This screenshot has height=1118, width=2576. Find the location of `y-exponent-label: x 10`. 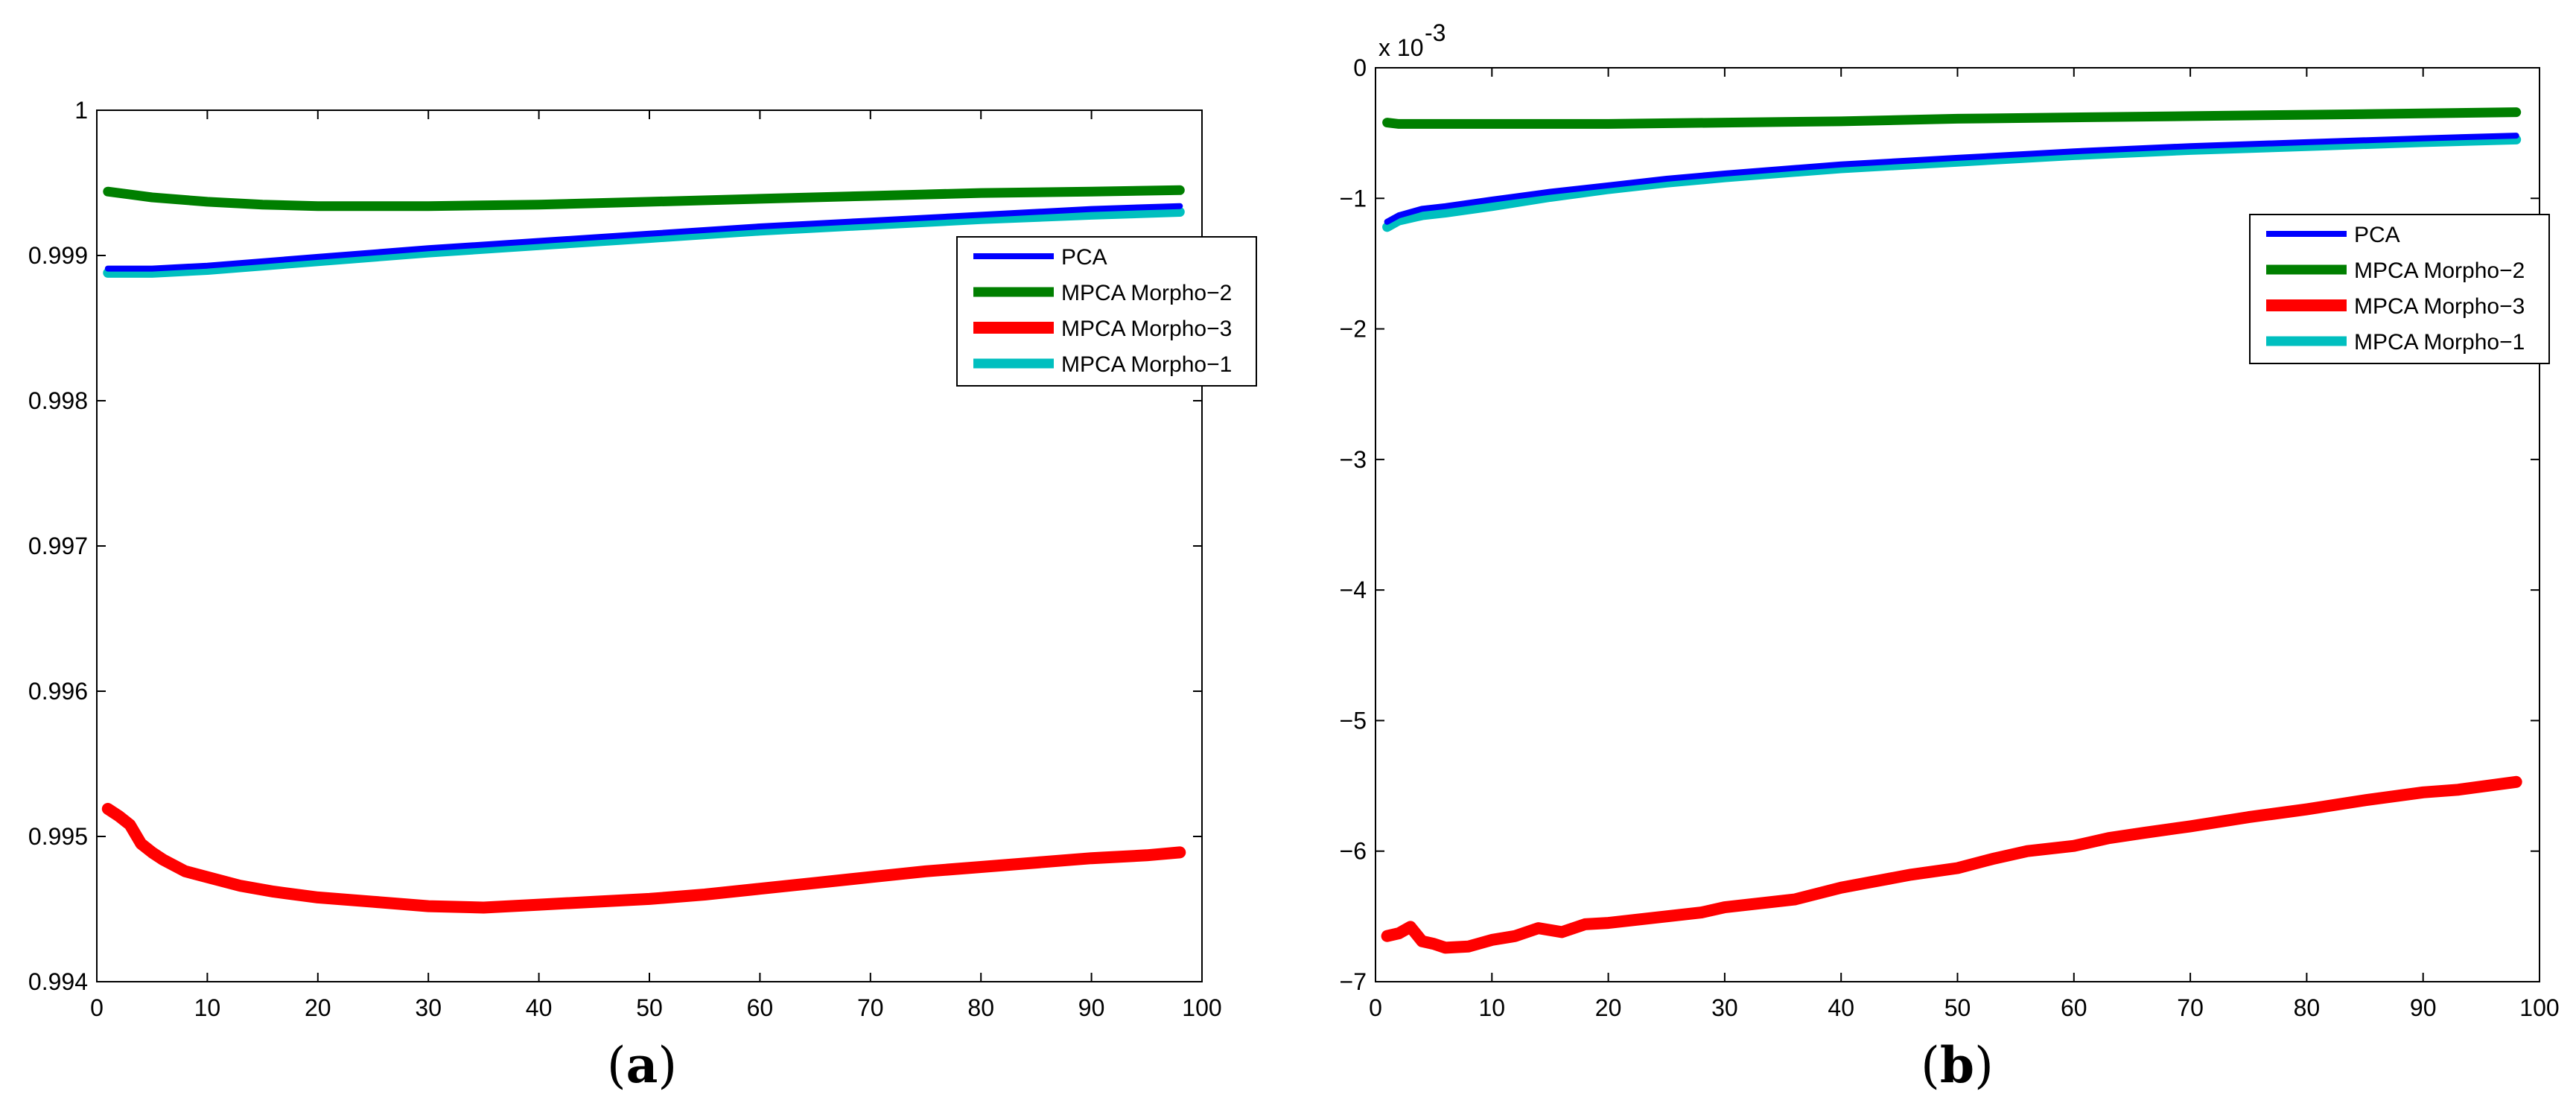

y-exponent-label: x 10 is located at coordinates (1400, 47).